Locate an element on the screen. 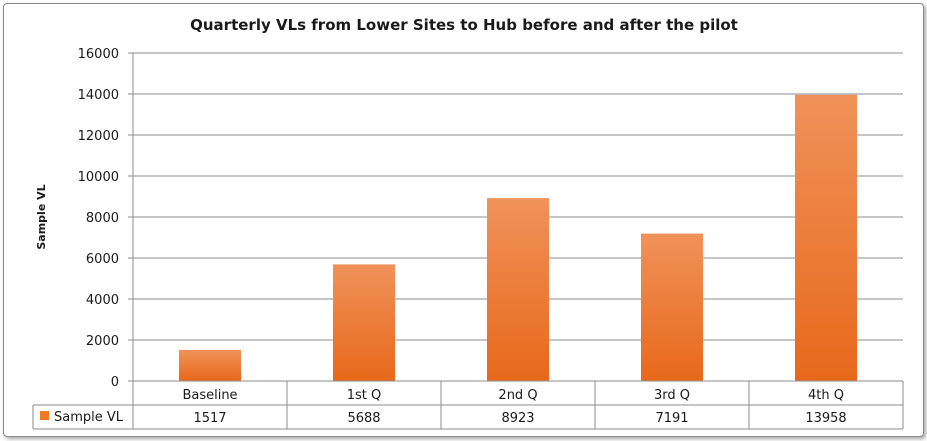 Image resolution: width=927 pixels, height=441 pixels. category-label: Baseline is located at coordinates (209, 395).